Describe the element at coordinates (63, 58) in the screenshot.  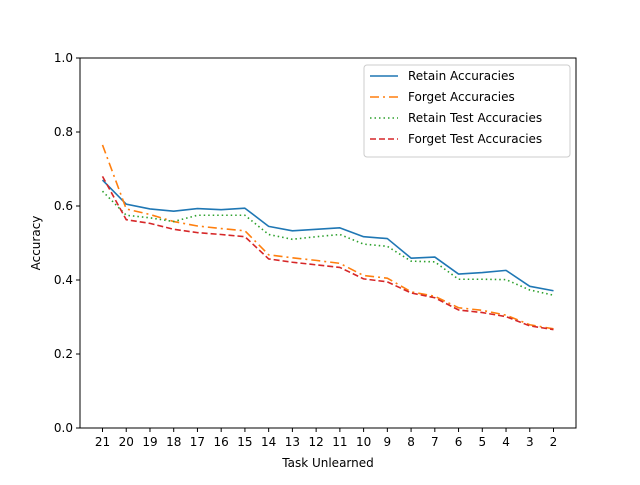
I see `y-tick-label: 1.0` at that location.